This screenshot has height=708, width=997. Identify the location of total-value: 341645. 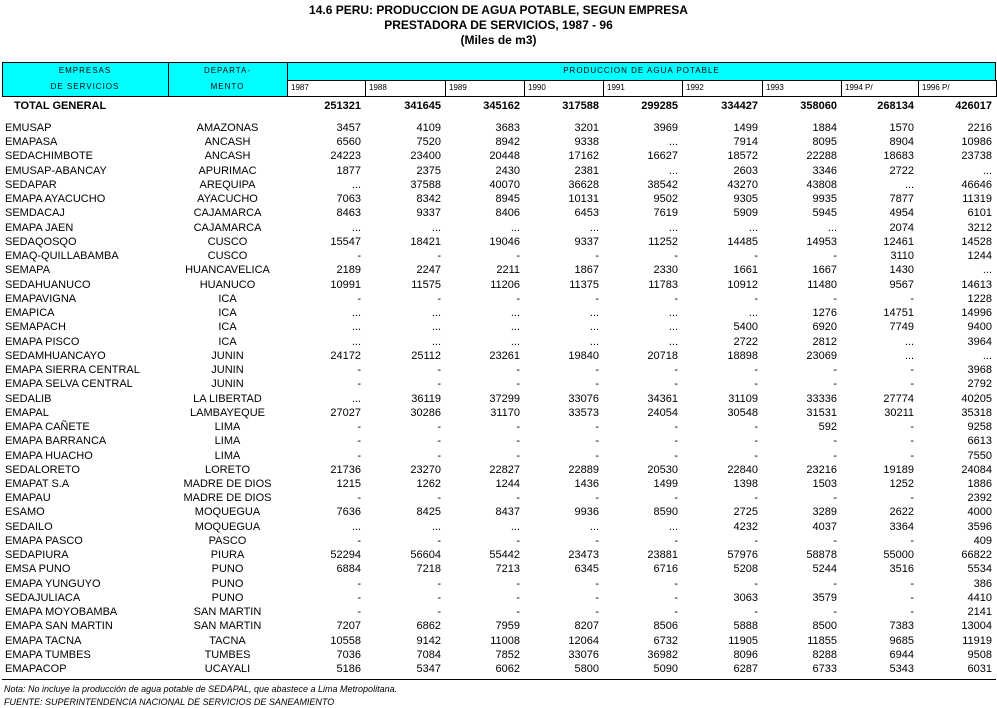
(422, 106).